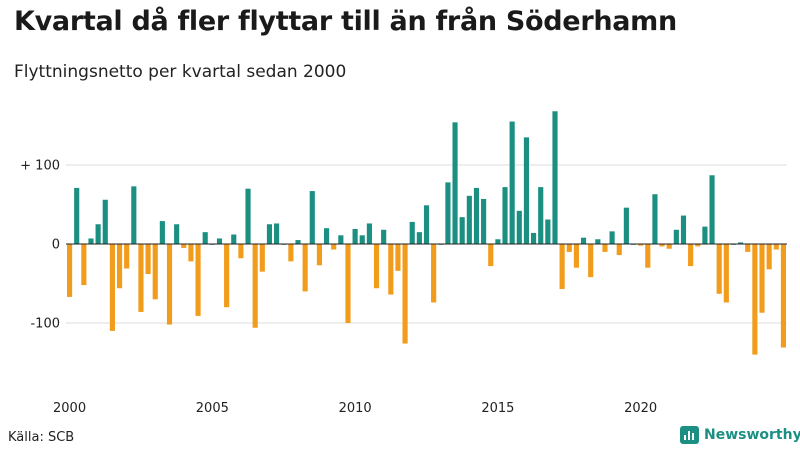 The width and height of the screenshot is (800, 450). Describe the element at coordinates (41, 437) in the screenshot. I see `source-note: Källa: SCB` at that location.